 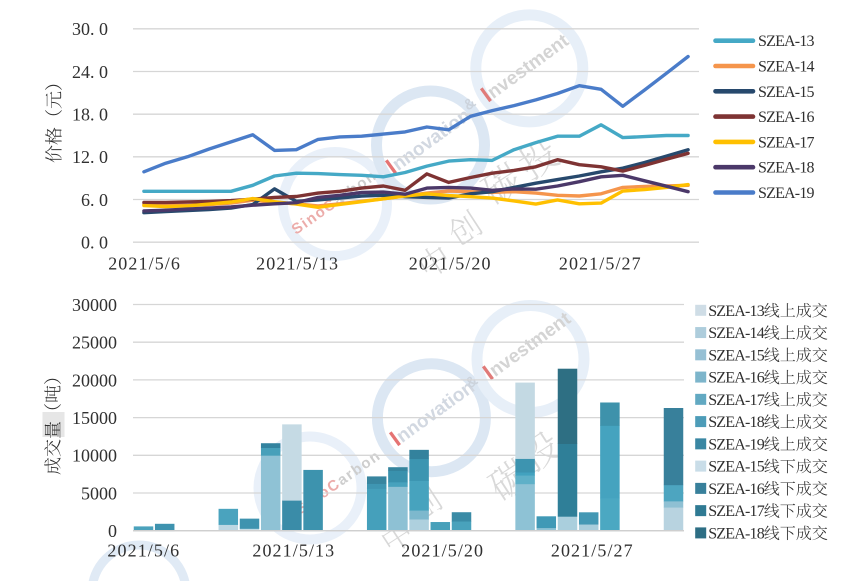 I want to click on svg-text: 15000, so click(x=94, y=418).